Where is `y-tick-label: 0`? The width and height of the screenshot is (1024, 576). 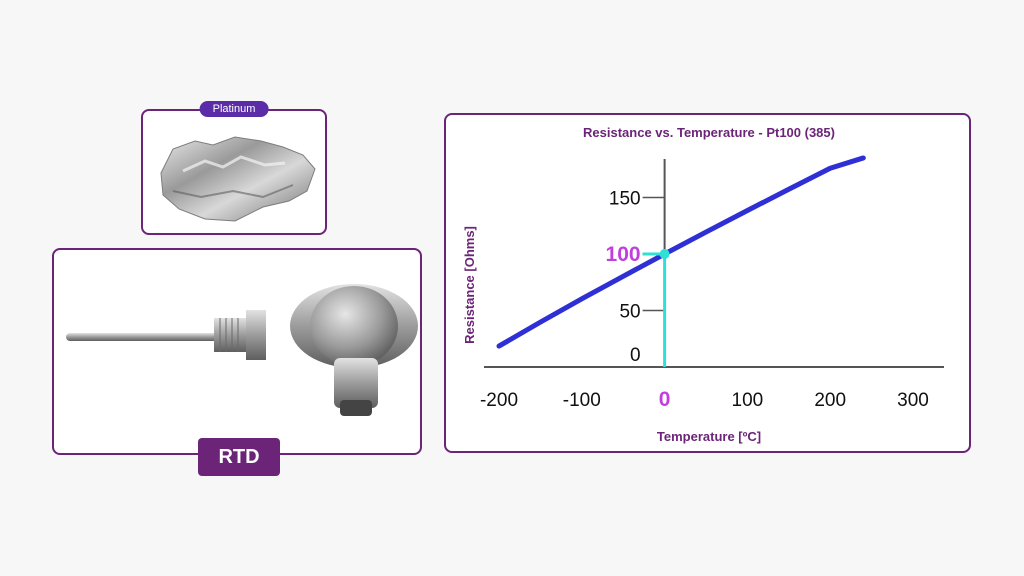
y-tick-label: 0 is located at coordinates (635, 355).